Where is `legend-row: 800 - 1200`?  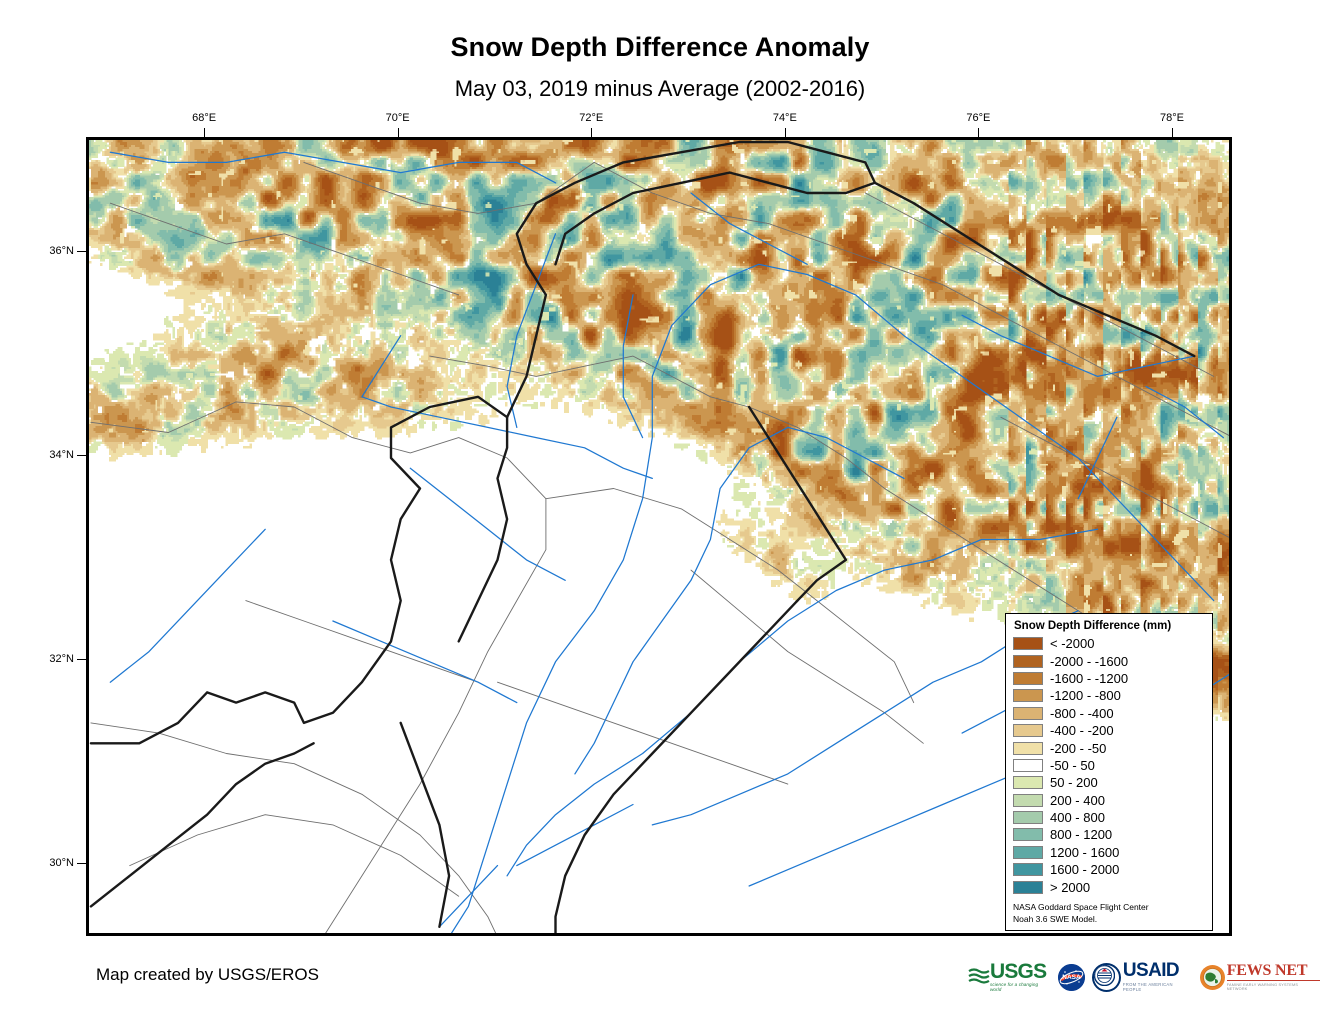
legend-row: 800 - 1200 is located at coordinates (1109, 834).